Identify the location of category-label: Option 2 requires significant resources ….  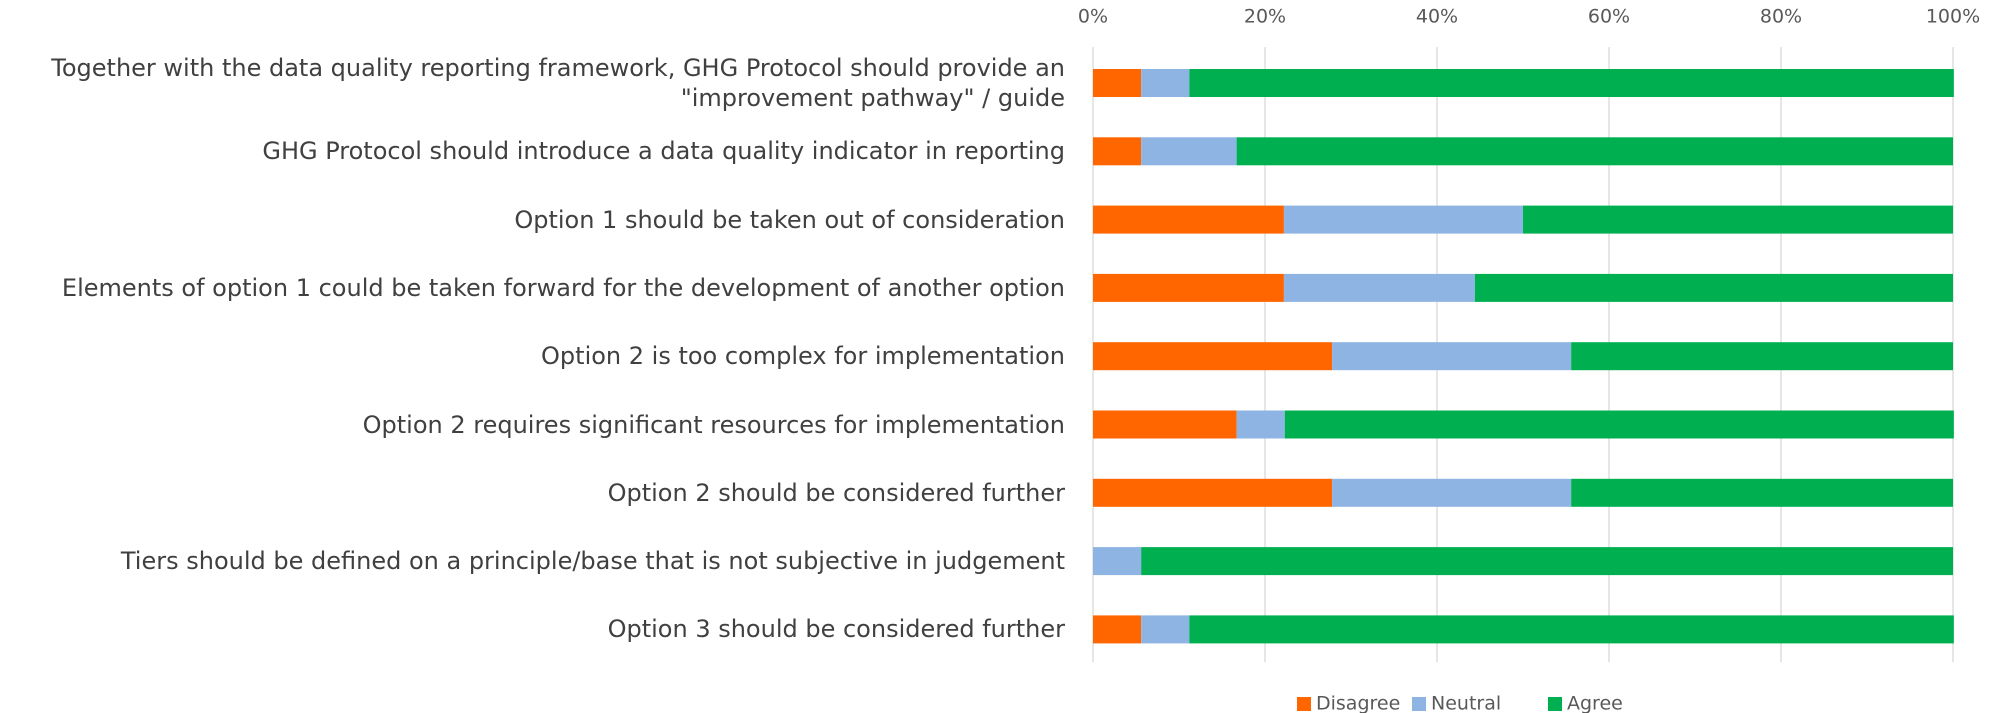
(713, 424).